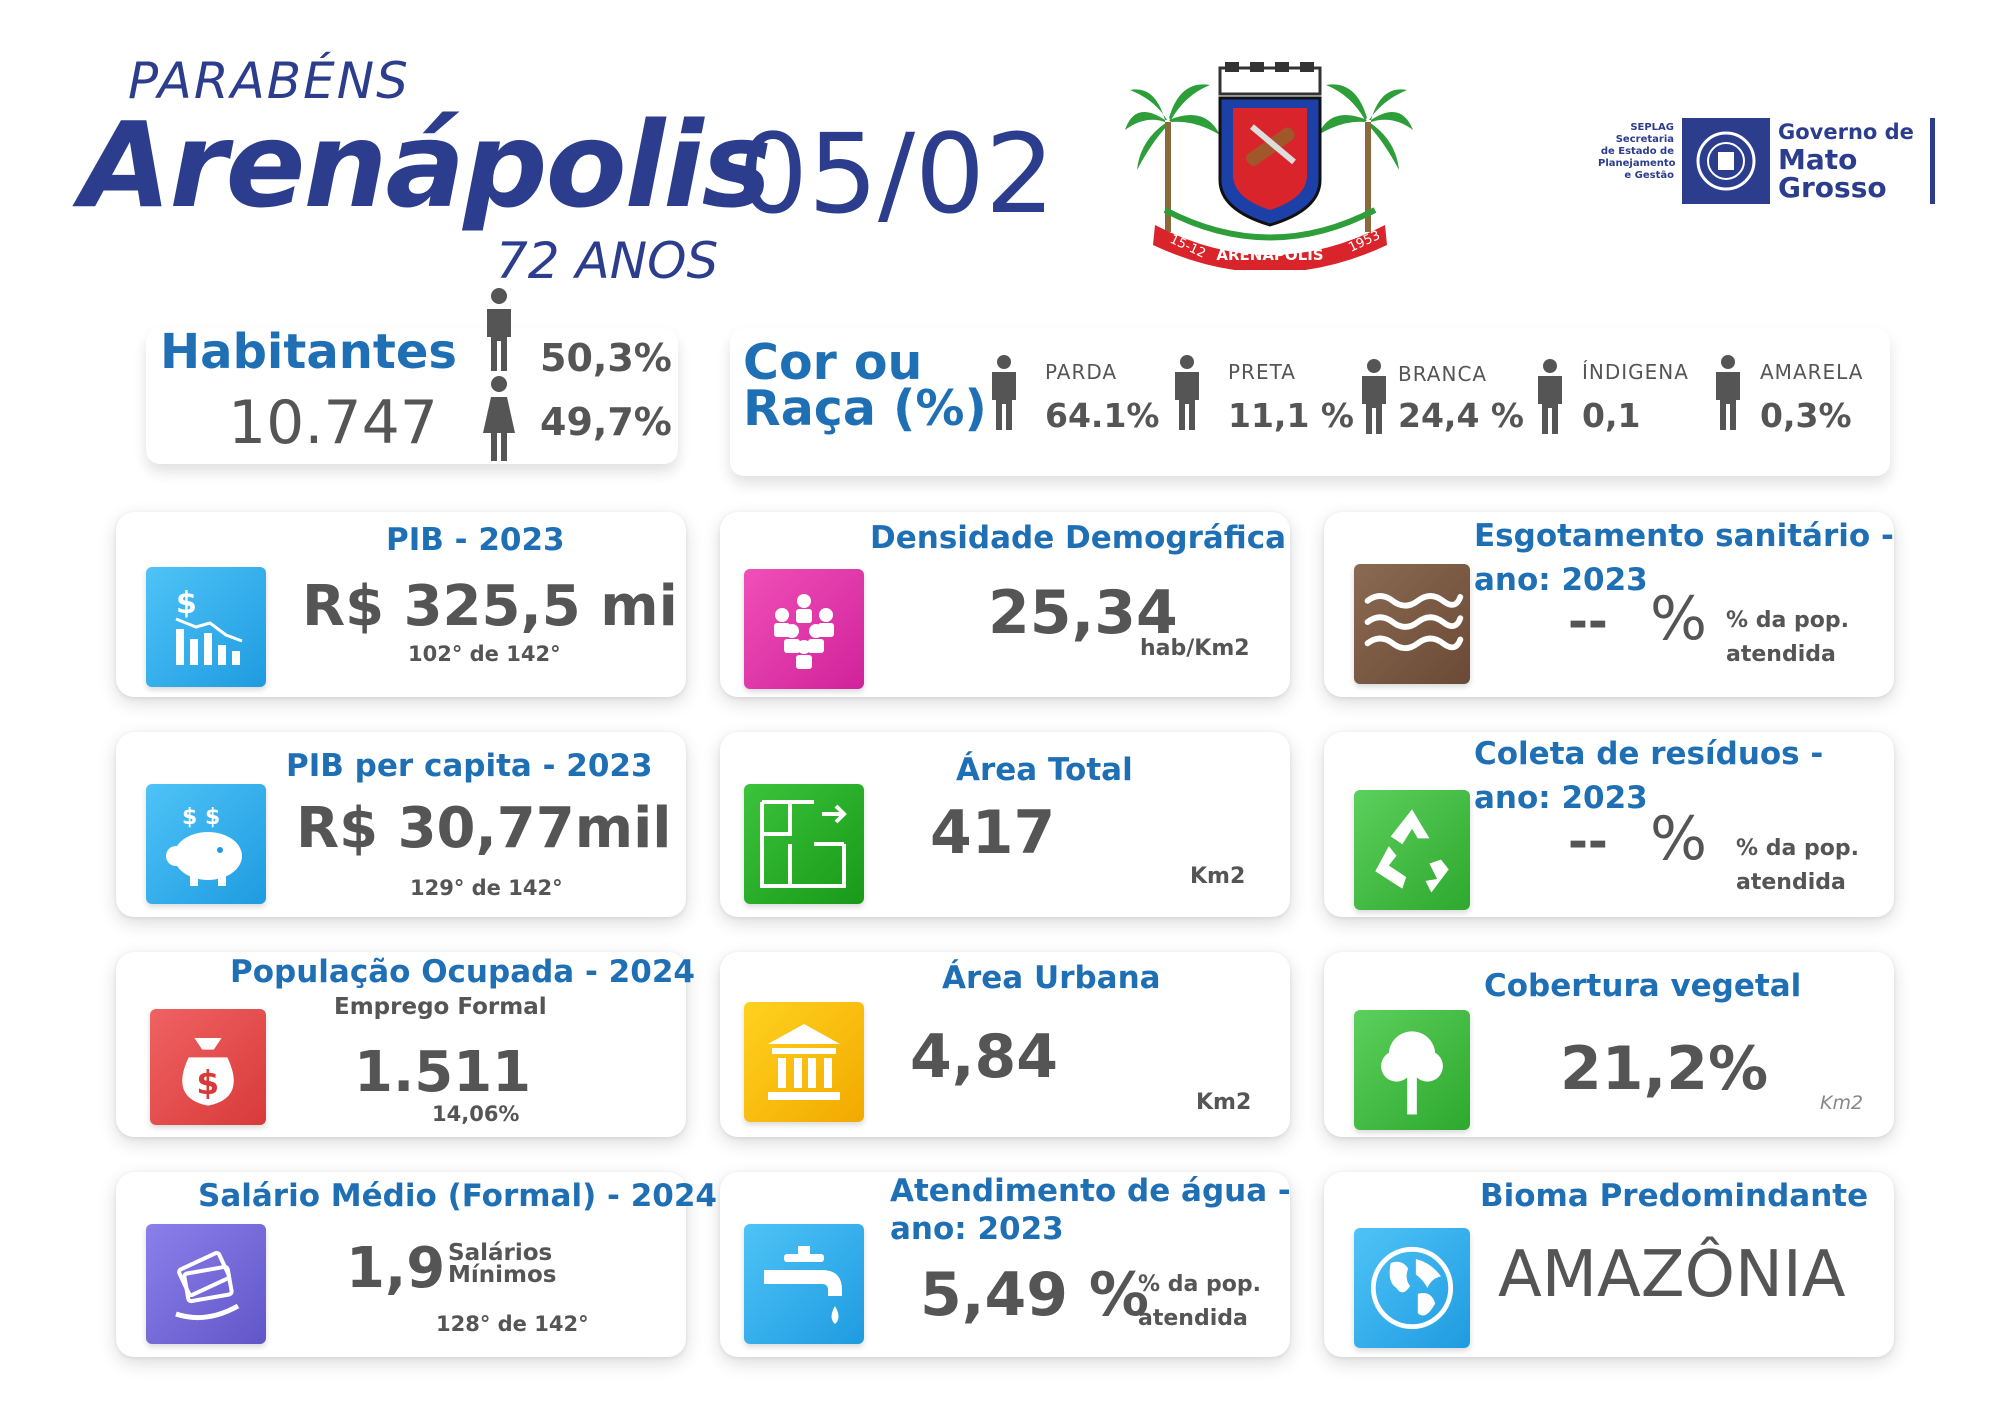  I want to click on agency-line: Planejamento, so click(1637, 163).